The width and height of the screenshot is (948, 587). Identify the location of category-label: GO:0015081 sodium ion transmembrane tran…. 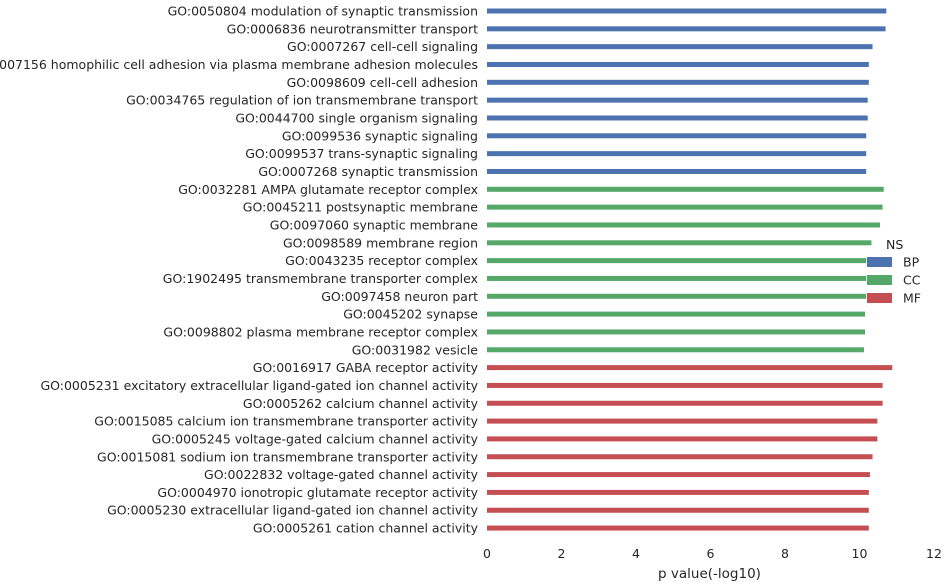
(288, 456).